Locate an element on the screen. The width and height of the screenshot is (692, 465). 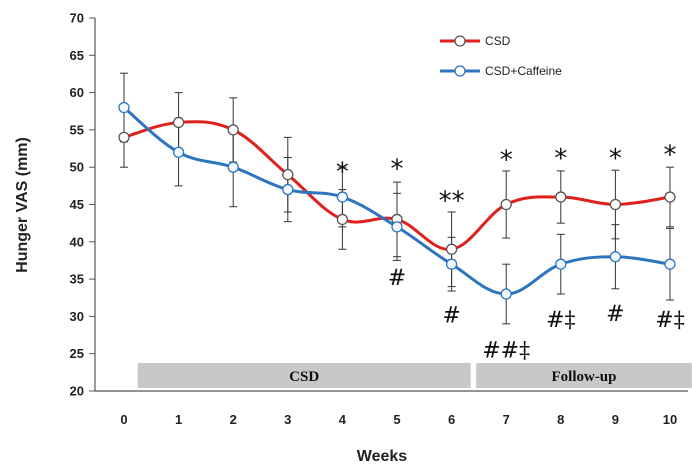
significance-label: ** is located at coordinates (452, 202).